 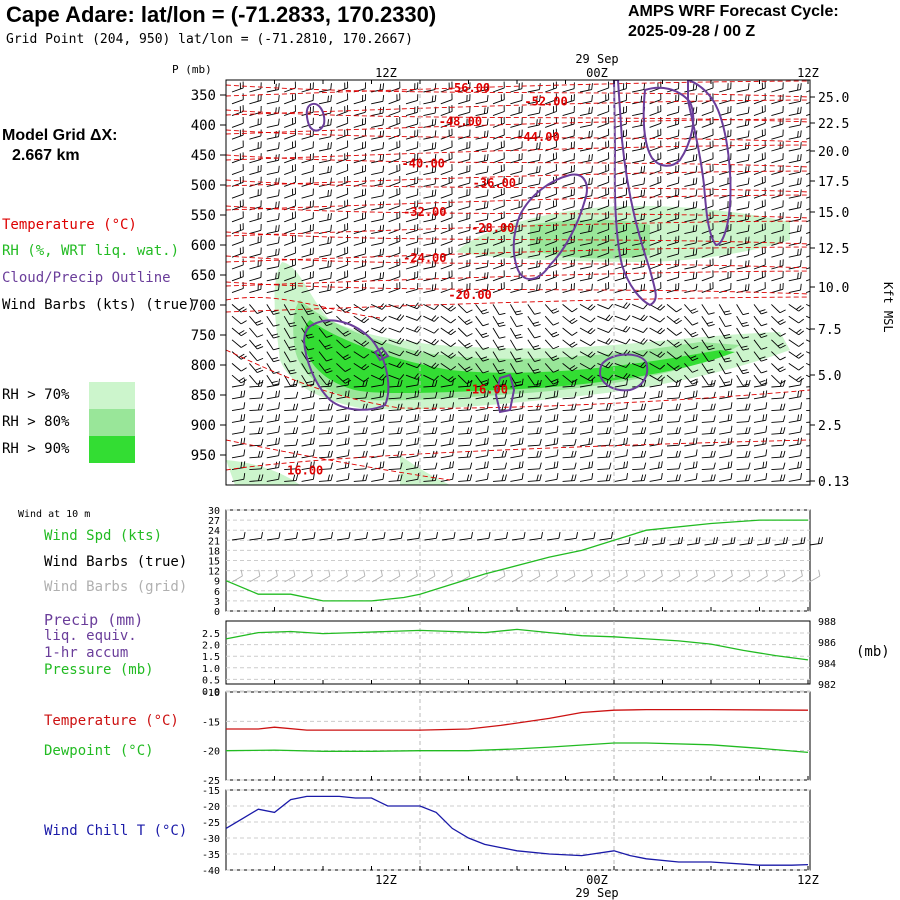 What do you see at coordinates (360, 576) in the screenshot?
I see `grid-wind-barb` at bounding box center [360, 576].